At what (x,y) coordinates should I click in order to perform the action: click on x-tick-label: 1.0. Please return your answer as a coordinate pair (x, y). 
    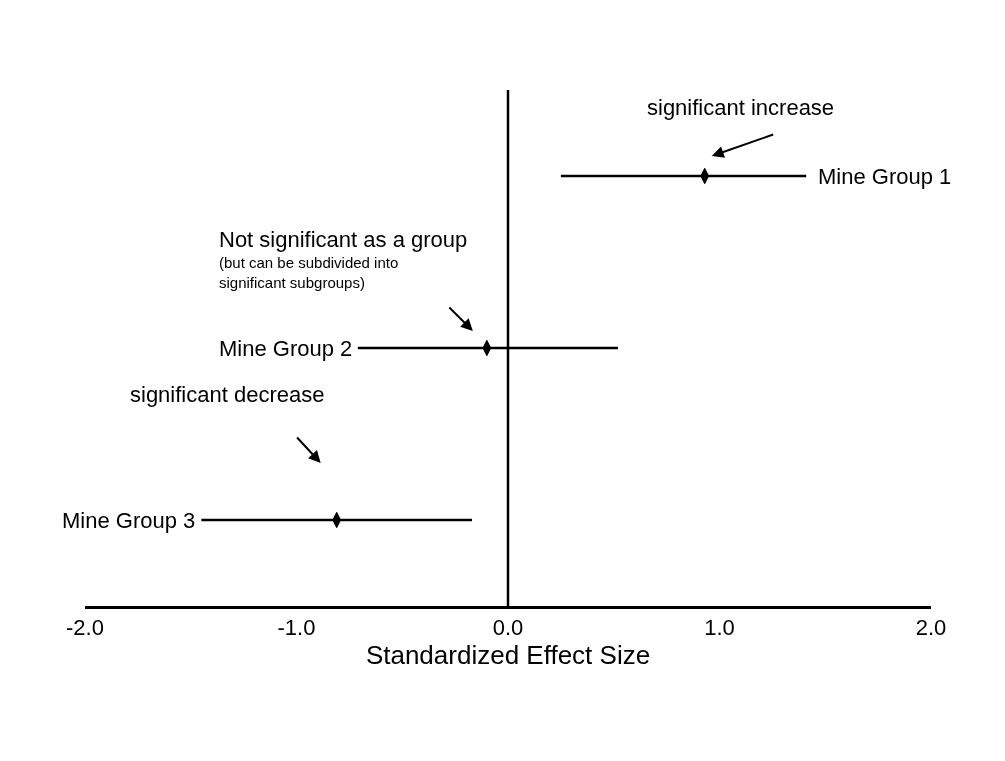
    Looking at the image, I should click on (719, 628).